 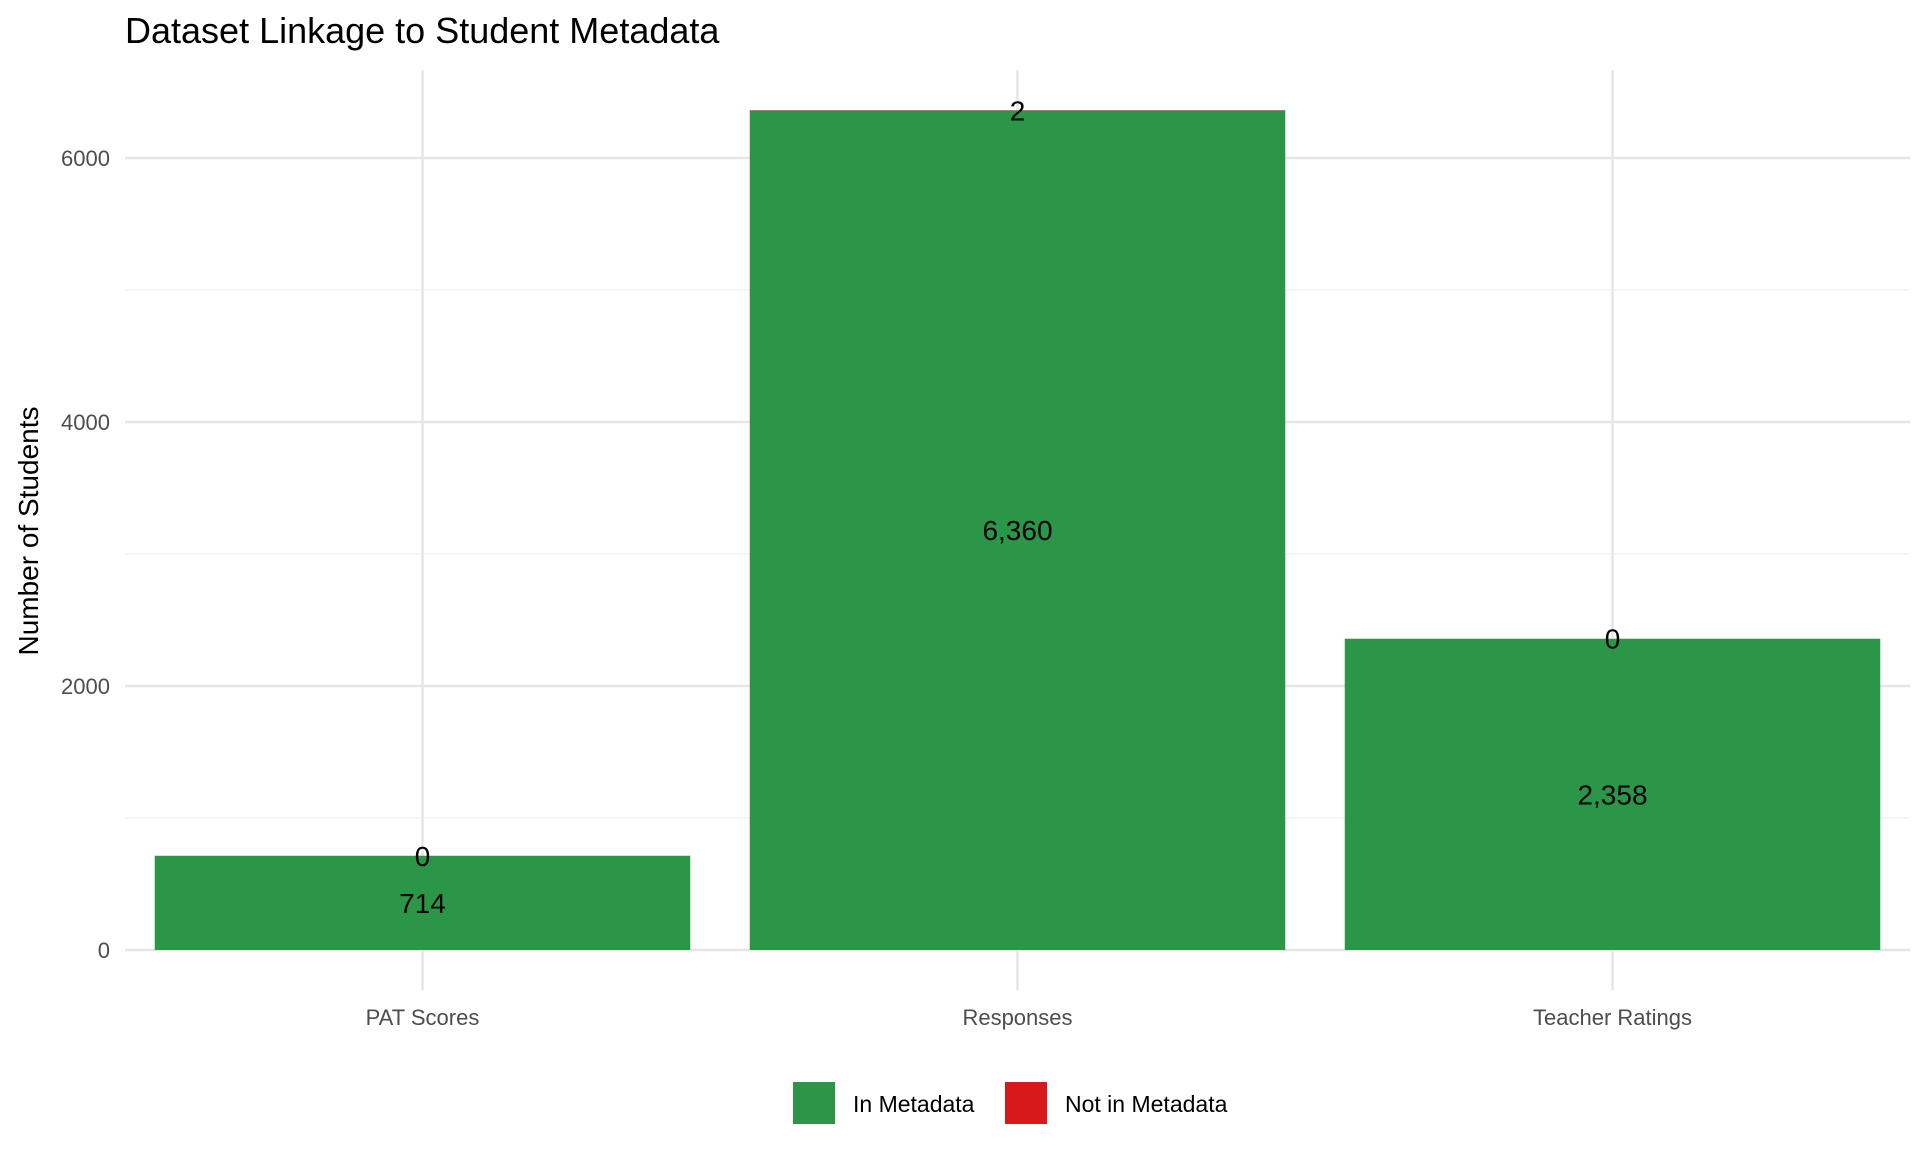 I want to click on legend-label: In Metadata, so click(x=914, y=1104).